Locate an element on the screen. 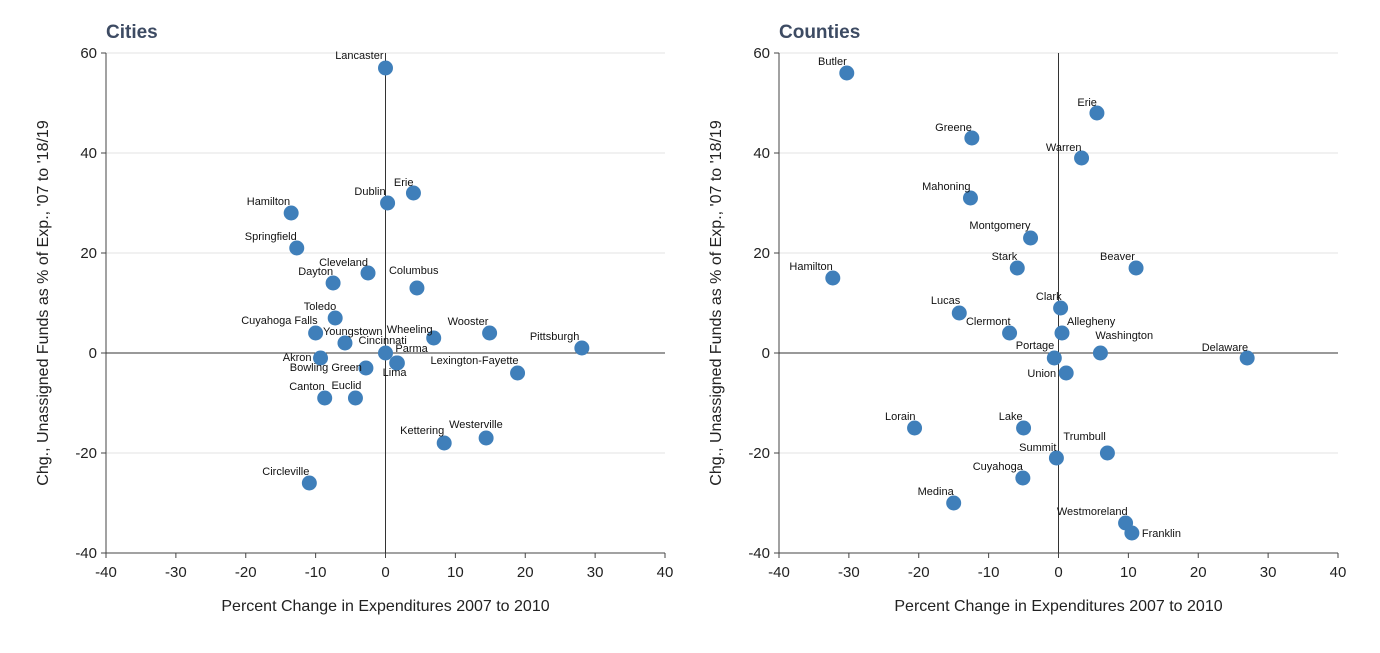 The height and width of the screenshot is (653, 1380). data-point-label: Lorain is located at coordinates (900, 417).